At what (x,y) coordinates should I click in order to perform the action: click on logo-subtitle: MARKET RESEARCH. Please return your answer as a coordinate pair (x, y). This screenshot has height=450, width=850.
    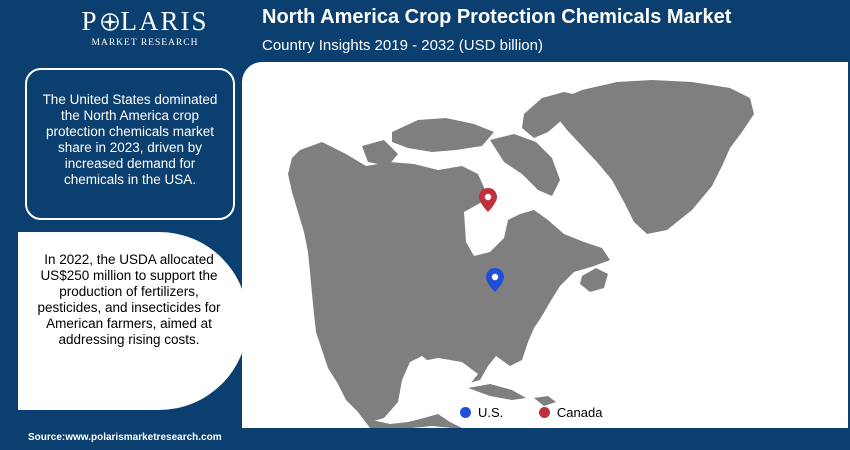
    Looking at the image, I should click on (145, 43).